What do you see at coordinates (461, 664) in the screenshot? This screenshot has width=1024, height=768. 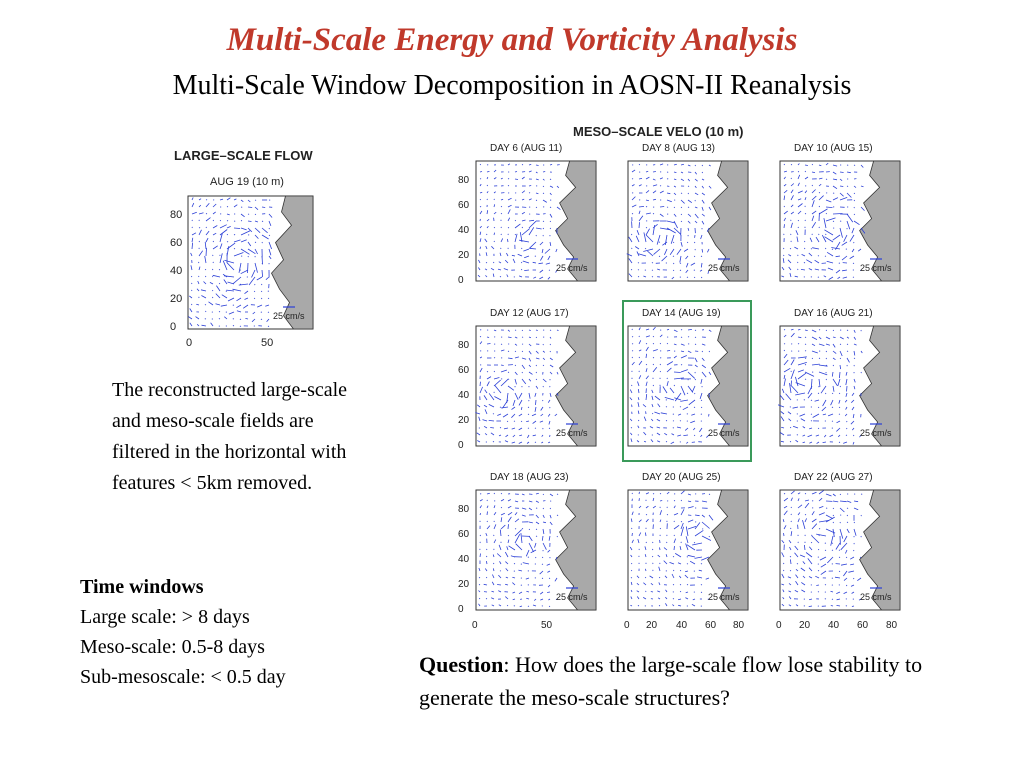 I see `question-label: Question` at bounding box center [461, 664].